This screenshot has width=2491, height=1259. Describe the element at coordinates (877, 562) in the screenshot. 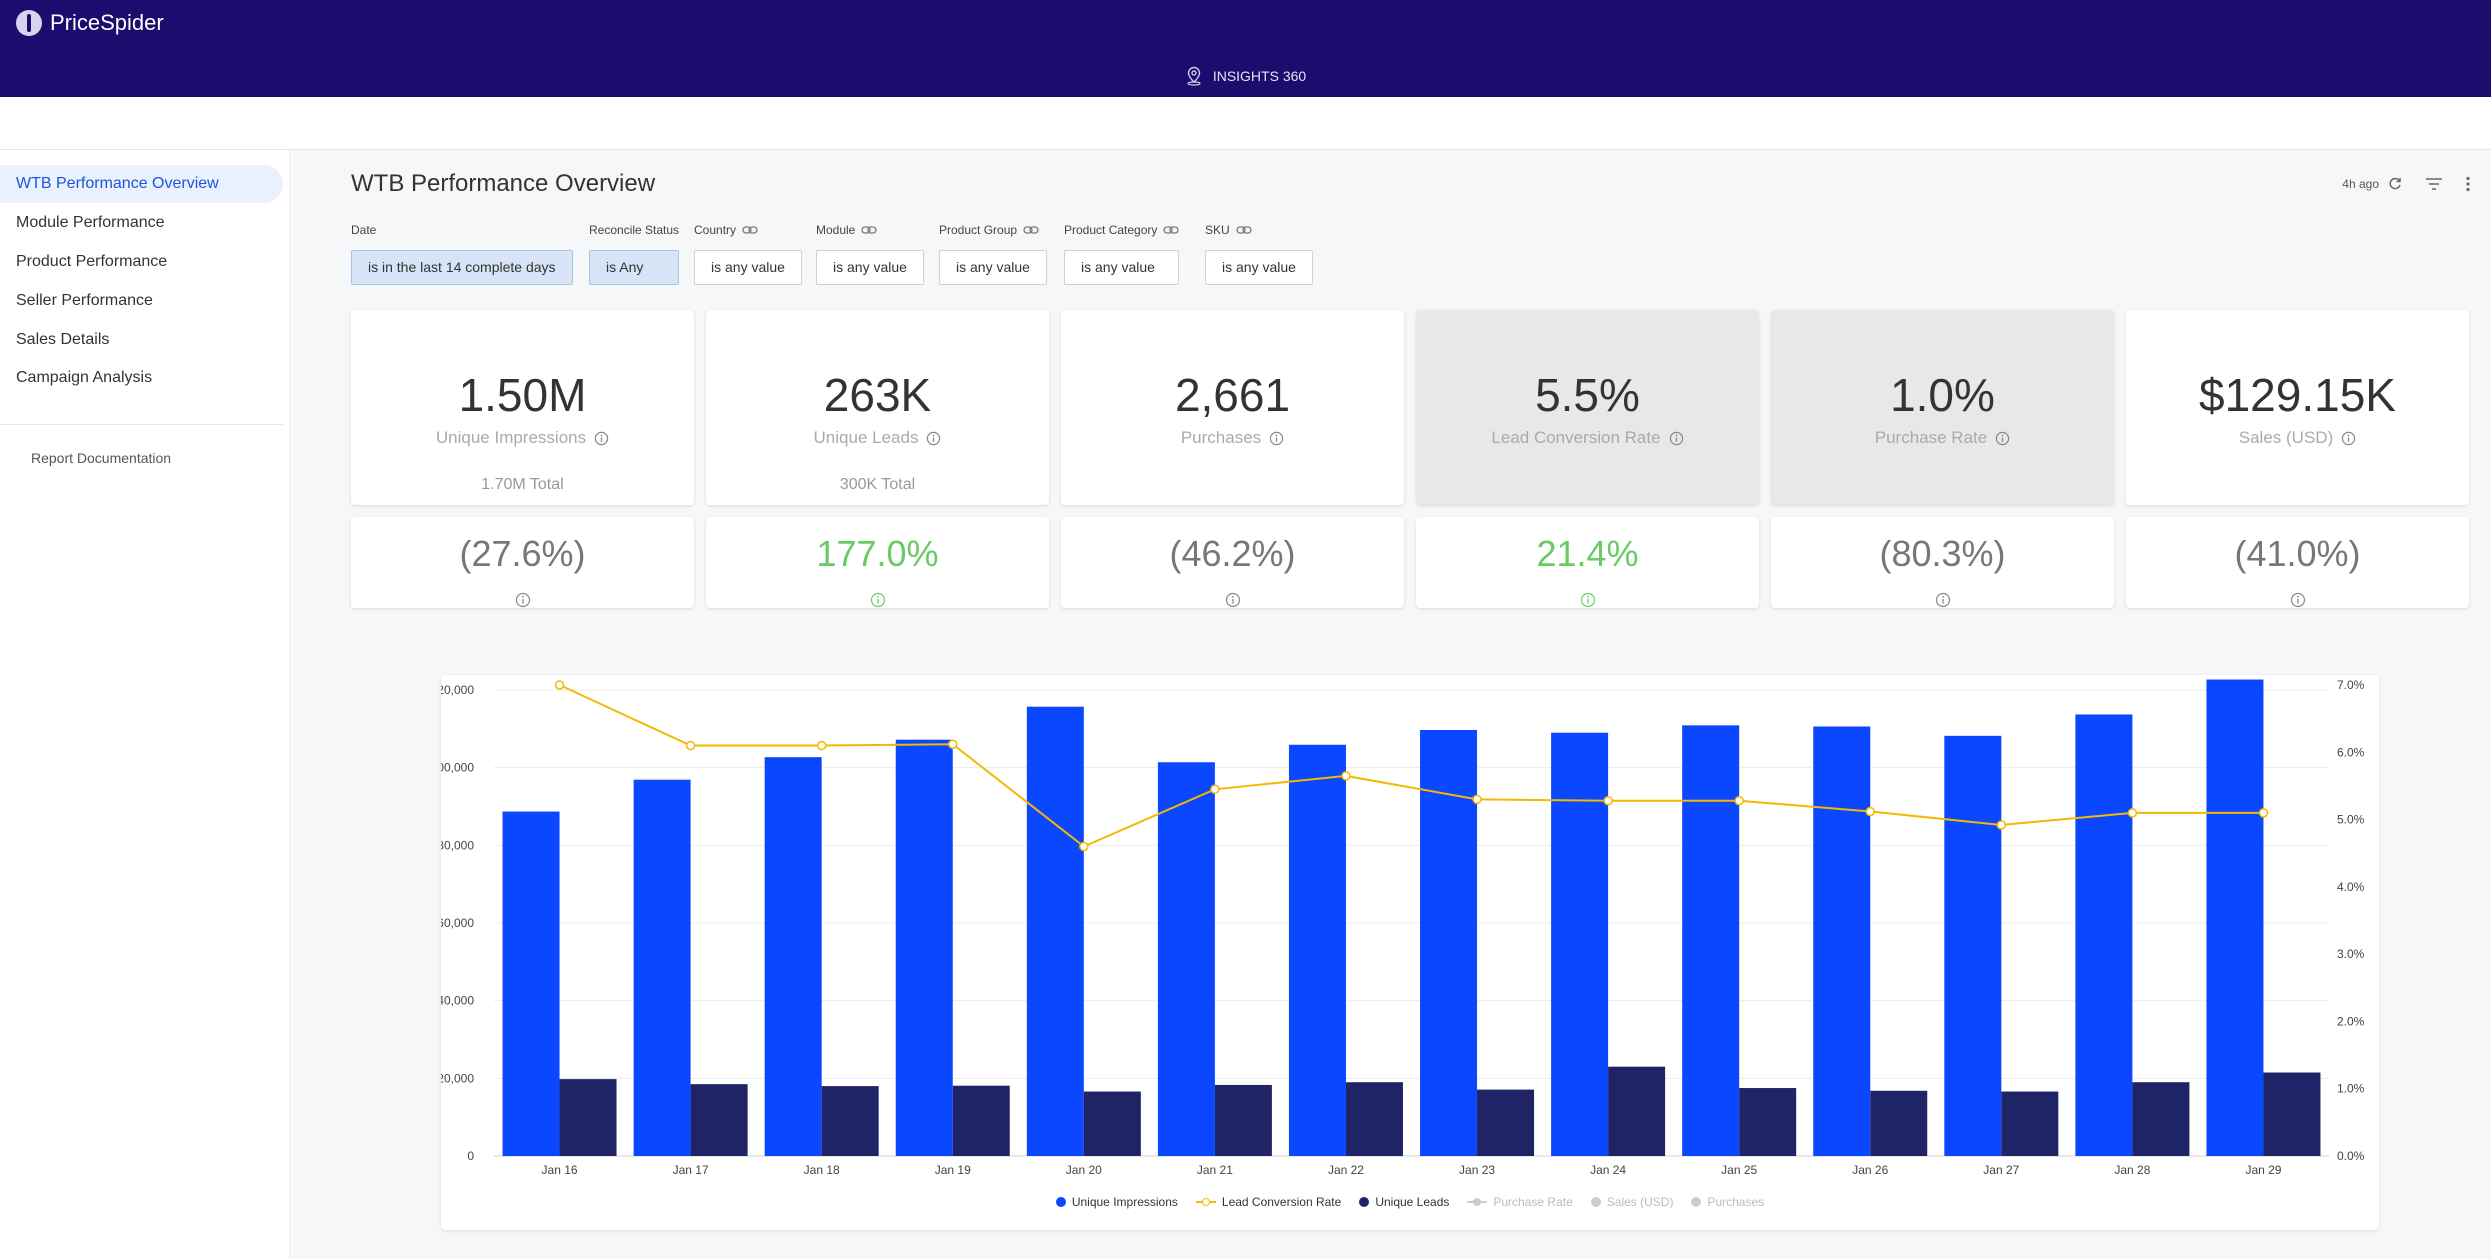

I see `change-card-unique-leads: 177.0%` at that location.